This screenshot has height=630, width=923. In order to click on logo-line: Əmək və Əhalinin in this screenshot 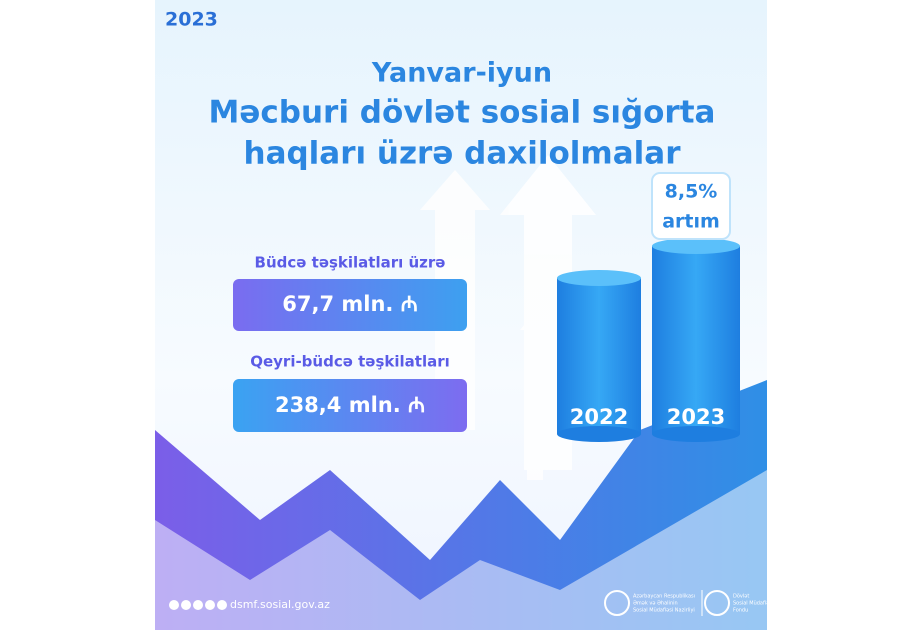, I will do `click(655, 604)`.